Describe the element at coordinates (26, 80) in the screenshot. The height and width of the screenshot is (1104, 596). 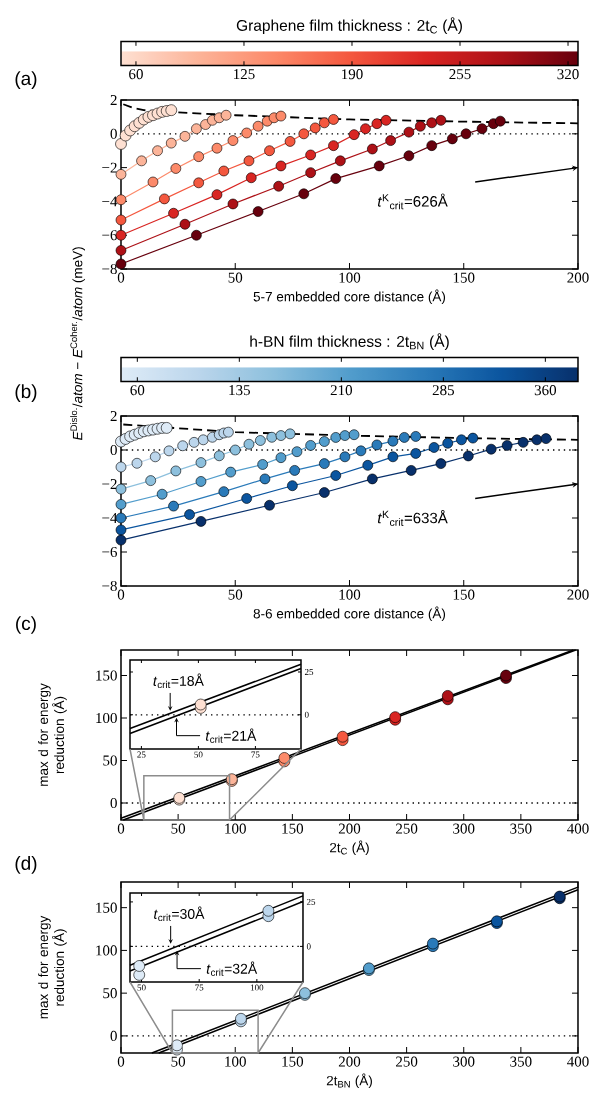
I see `text: (a)` at that location.